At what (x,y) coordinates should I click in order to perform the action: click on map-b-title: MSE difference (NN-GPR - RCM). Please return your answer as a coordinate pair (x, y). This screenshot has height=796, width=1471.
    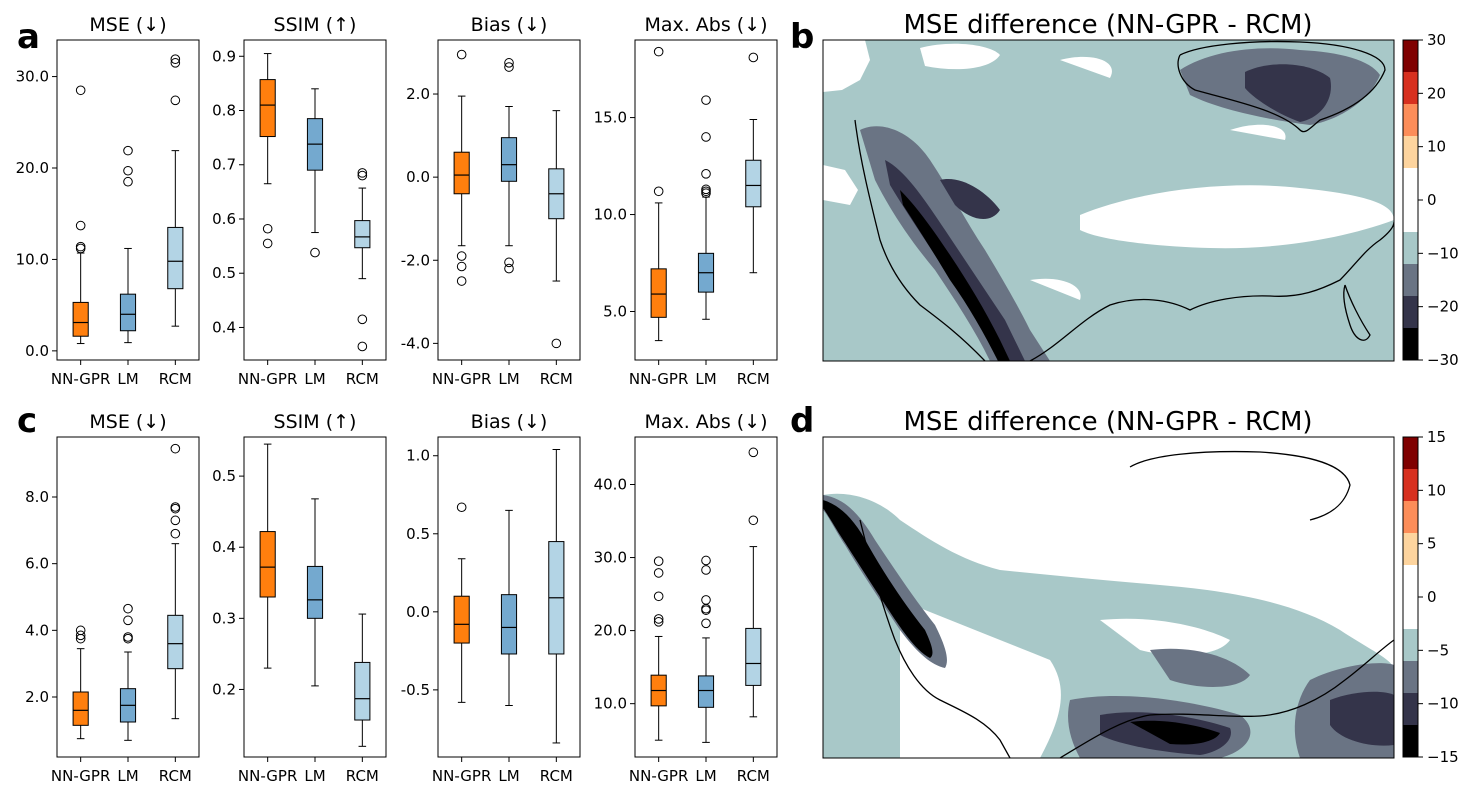
    Looking at the image, I should click on (1107, 25).